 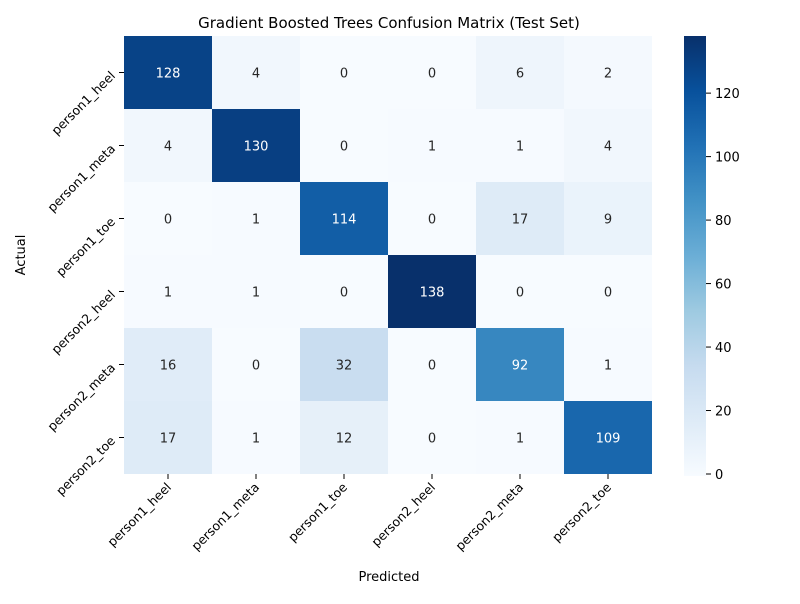 I want to click on y-tick-label: person2_toe, so click(x=85, y=465).